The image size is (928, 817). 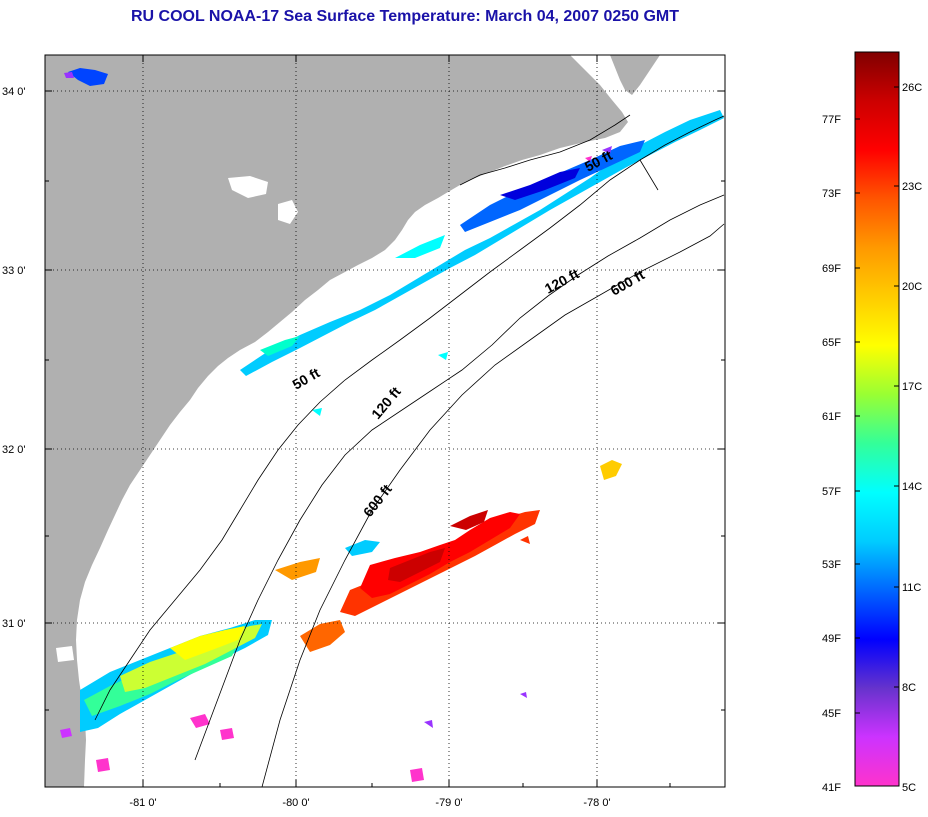 What do you see at coordinates (295, 803) in the screenshot?
I see `lon-label: -80 0'` at bounding box center [295, 803].